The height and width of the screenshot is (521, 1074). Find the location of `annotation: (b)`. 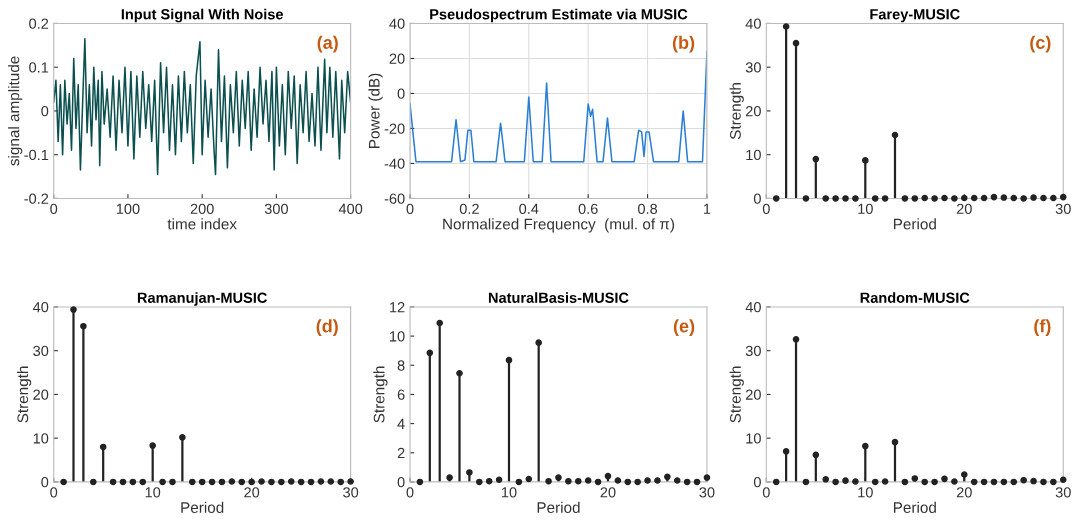

annotation: (b) is located at coordinates (683, 44).